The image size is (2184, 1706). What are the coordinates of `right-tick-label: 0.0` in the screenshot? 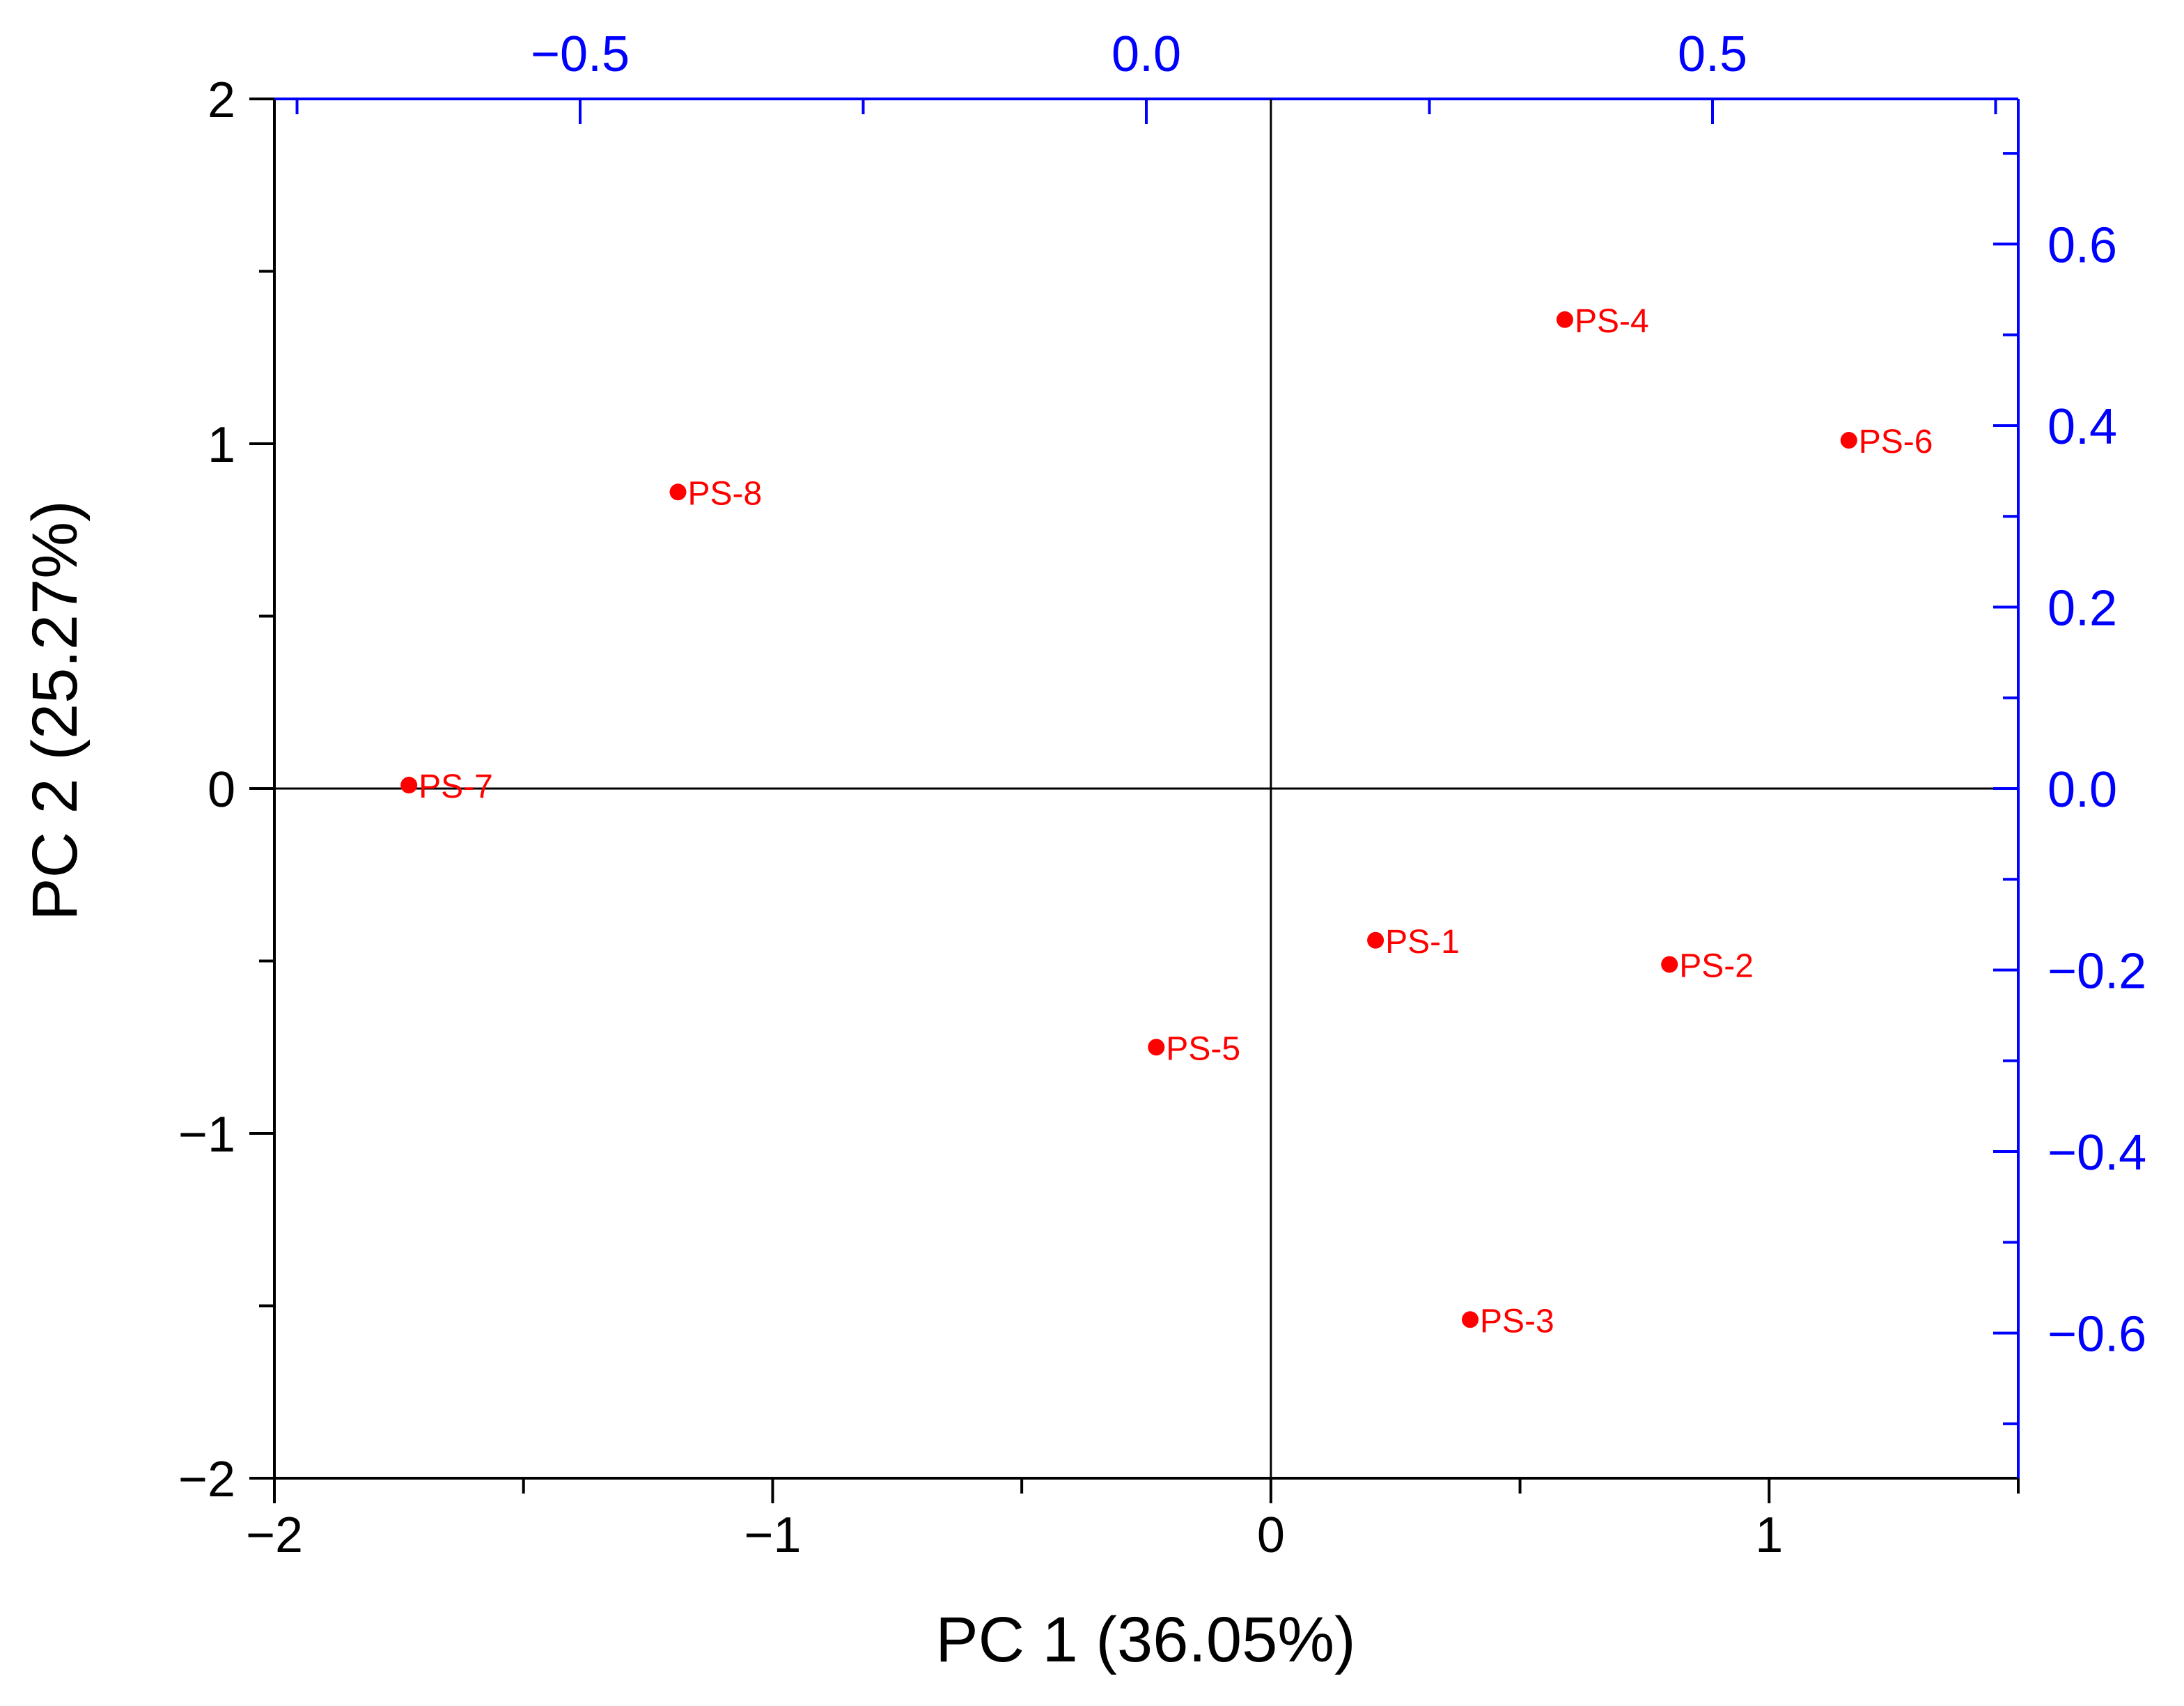 It's located at (2082, 790).